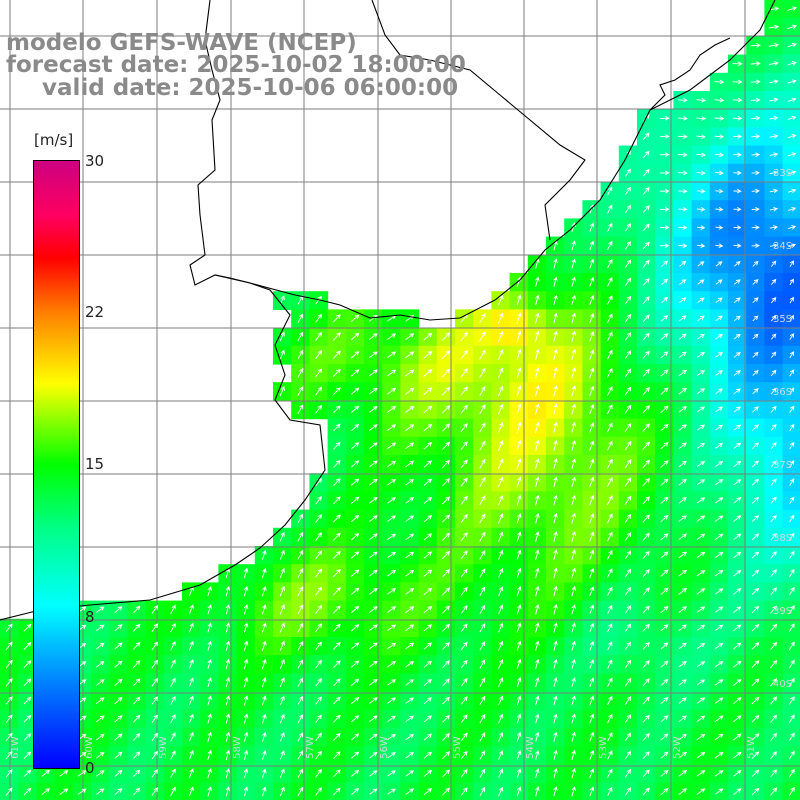 The width and height of the screenshot is (800, 800). Describe the element at coordinates (95, 161) in the screenshot. I see `colorbar-tick: 30` at that location.